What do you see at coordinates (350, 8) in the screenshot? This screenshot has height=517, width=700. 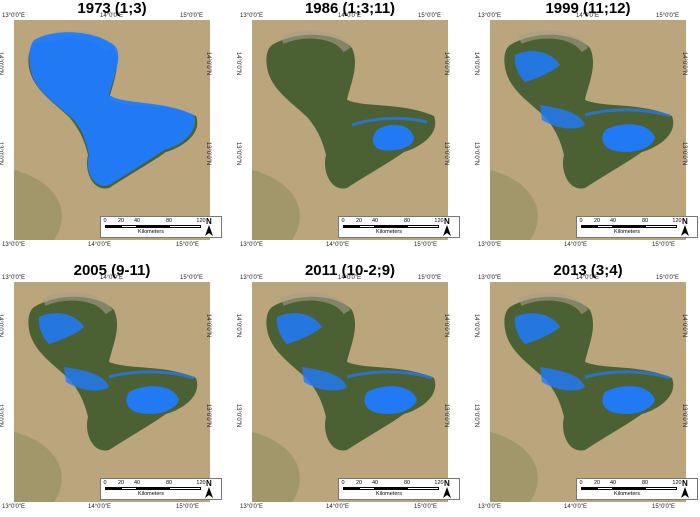 I see `panel-title: 1986 (1;3;11)` at bounding box center [350, 8].